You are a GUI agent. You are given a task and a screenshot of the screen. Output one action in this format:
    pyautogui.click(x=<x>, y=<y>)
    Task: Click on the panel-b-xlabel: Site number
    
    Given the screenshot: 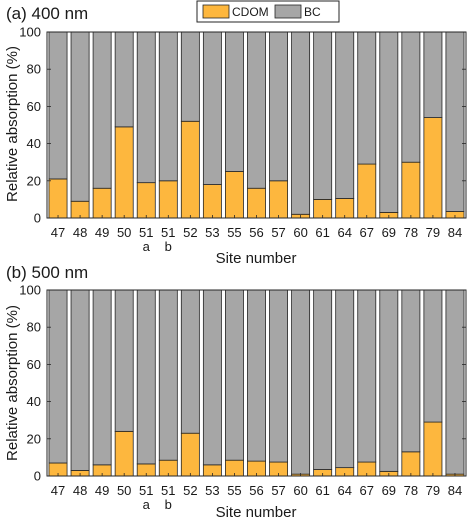 What is the action you would take?
    pyautogui.click(x=256, y=511)
    